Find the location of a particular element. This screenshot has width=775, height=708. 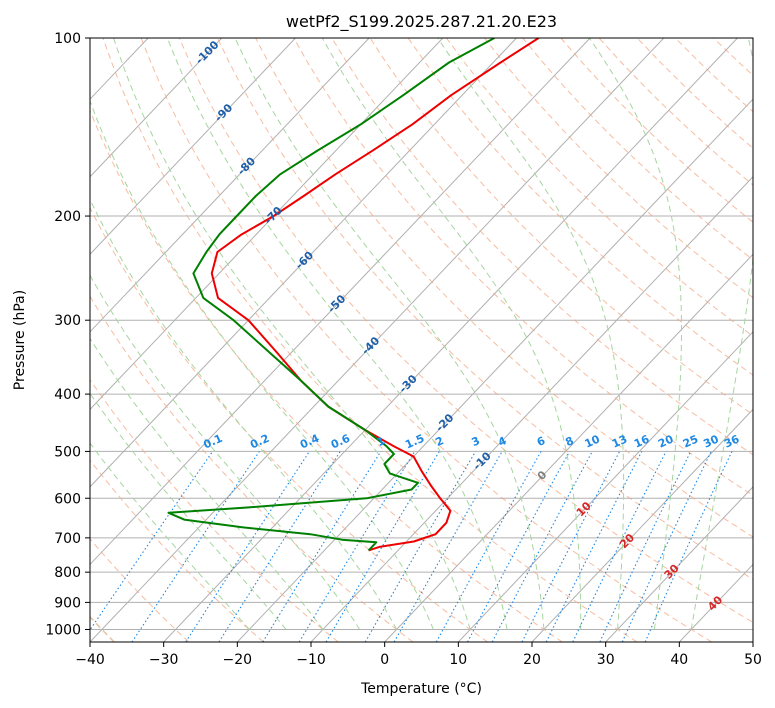

y-tick-label: 400 is located at coordinates (67, 395).